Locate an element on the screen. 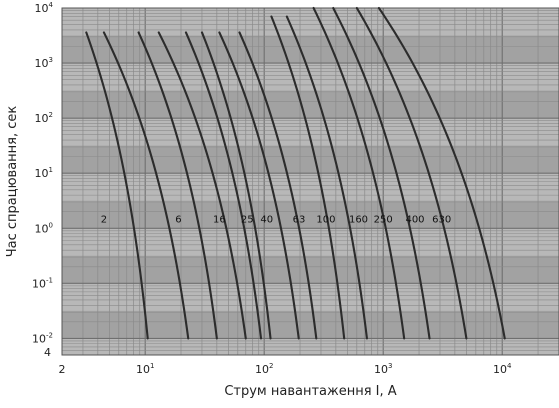  y-tick-label: 10⁴ is located at coordinates (44, 8).